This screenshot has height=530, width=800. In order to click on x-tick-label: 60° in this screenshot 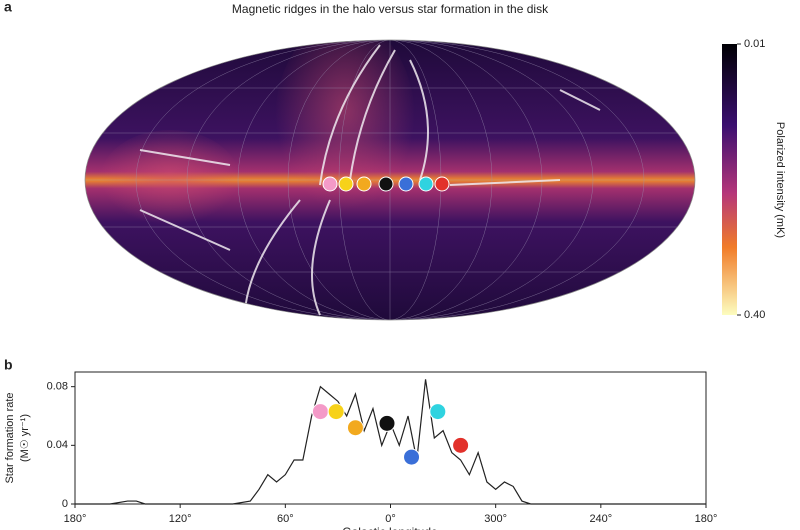, I will do `click(285, 519)`.